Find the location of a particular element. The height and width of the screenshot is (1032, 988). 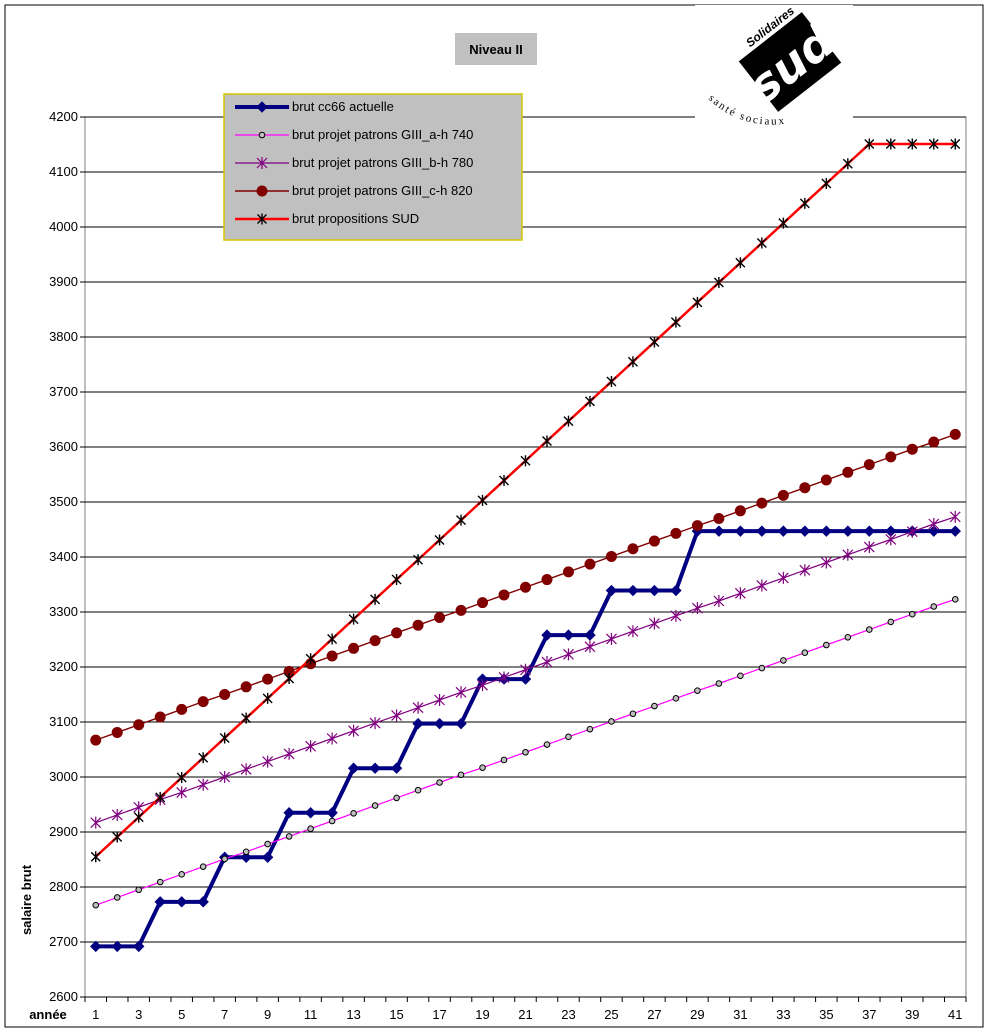

y-tick-label: 3800 is located at coordinates (63, 336).